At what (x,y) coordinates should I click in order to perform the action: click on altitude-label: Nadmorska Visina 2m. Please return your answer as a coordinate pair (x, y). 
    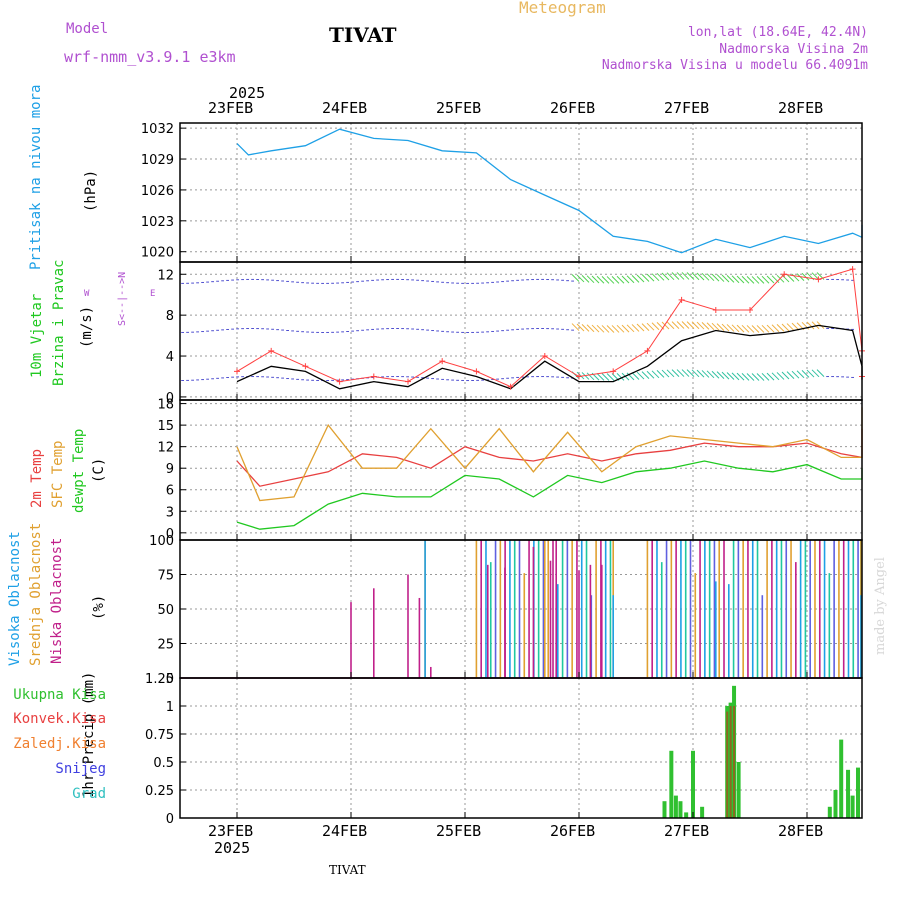
    Looking at the image, I should click on (793, 49).